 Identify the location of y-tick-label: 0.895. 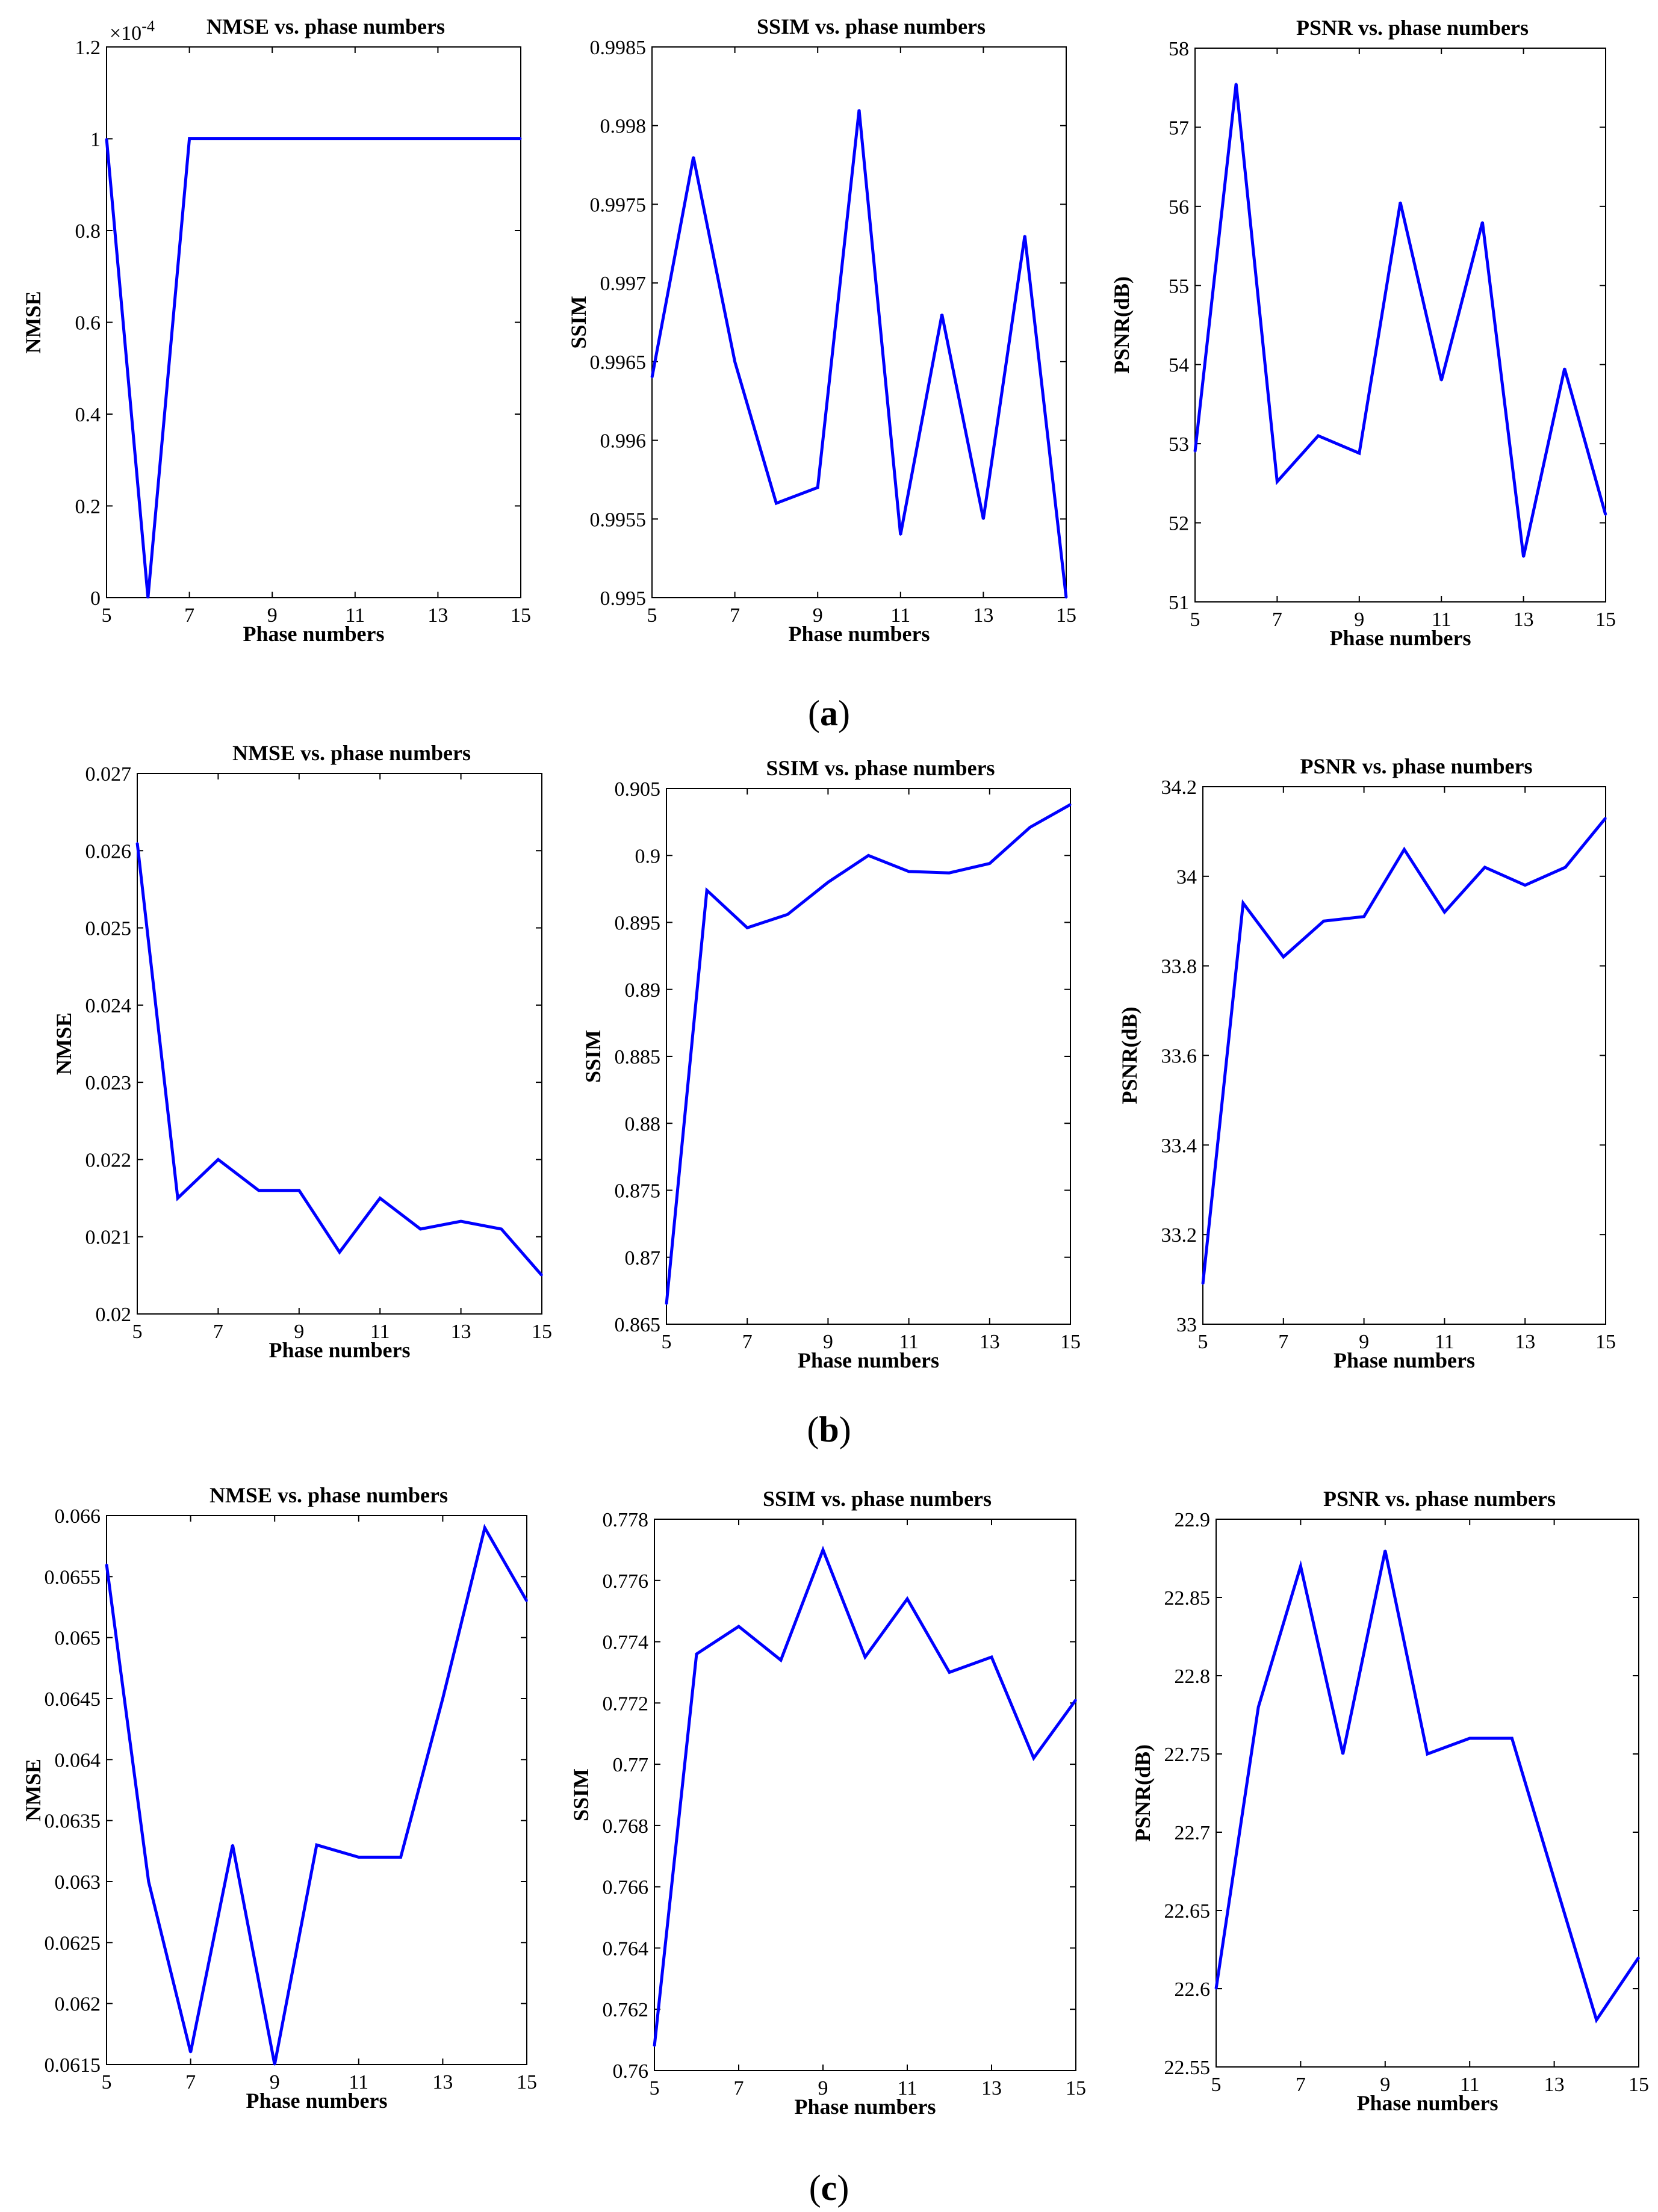
(638, 923).